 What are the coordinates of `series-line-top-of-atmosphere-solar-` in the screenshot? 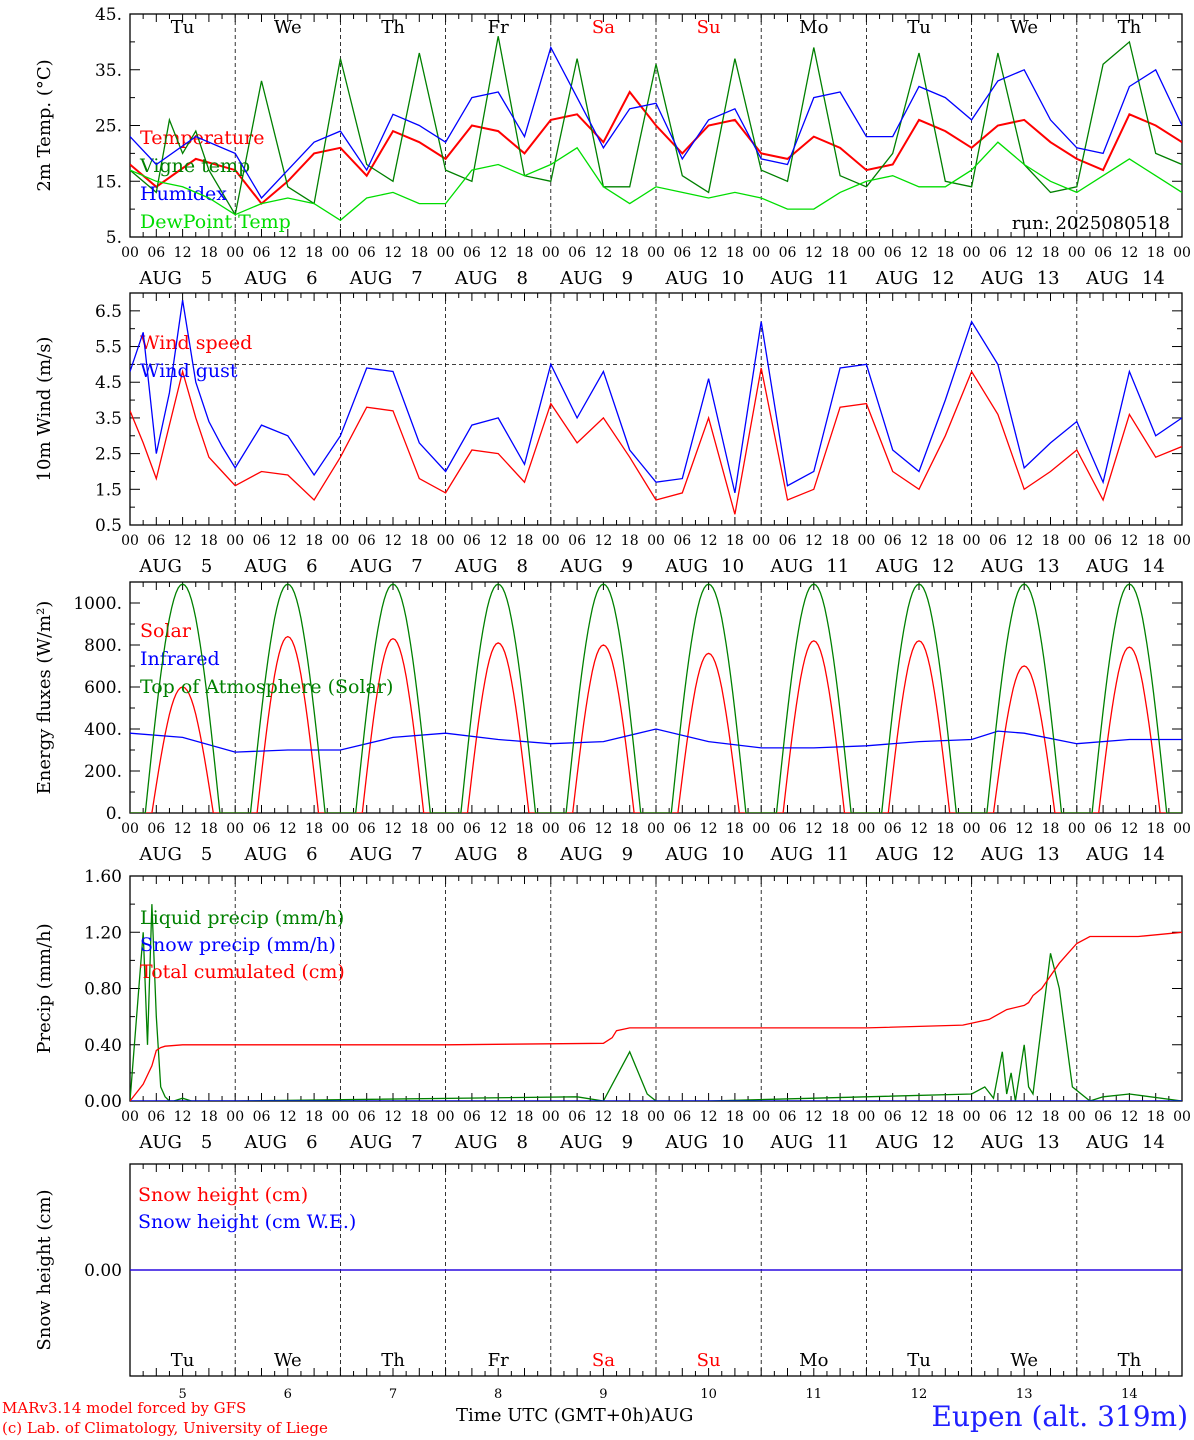 It's located at (656, 698).